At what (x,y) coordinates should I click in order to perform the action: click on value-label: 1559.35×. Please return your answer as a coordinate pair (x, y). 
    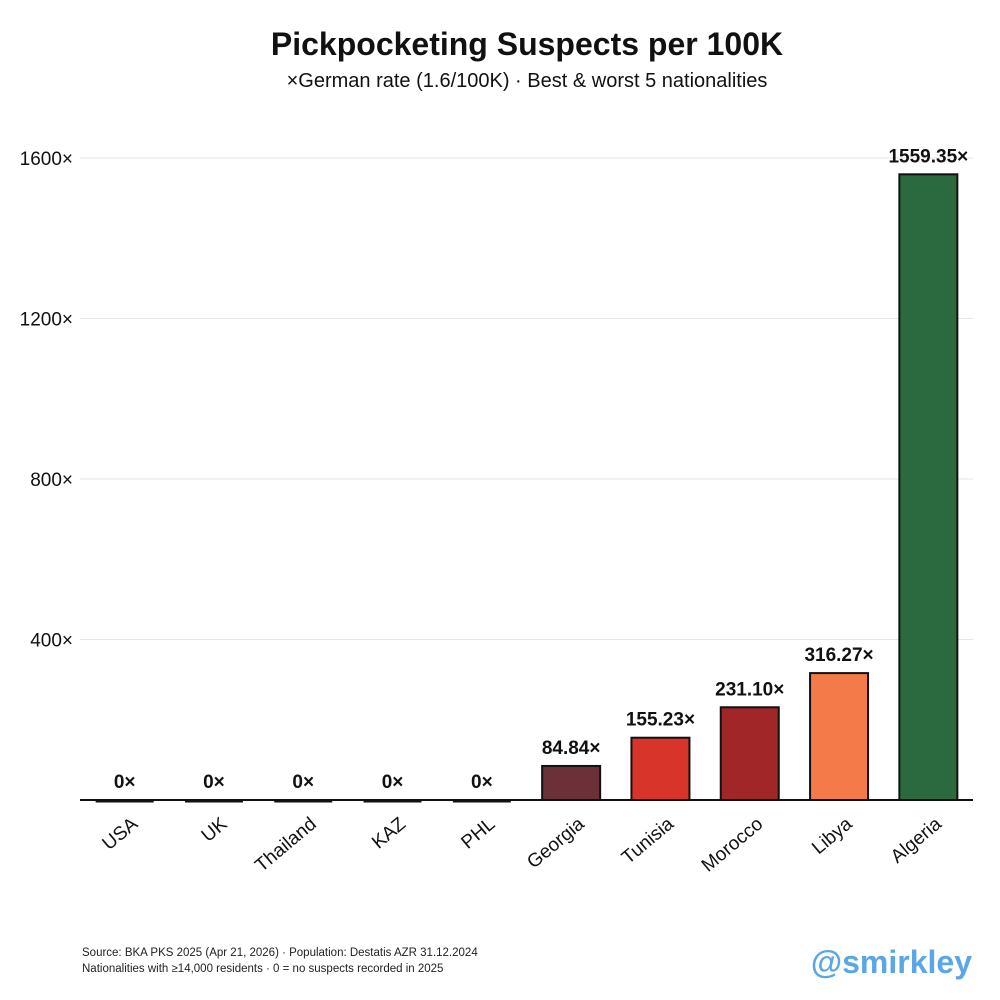
    Looking at the image, I should click on (928, 156).